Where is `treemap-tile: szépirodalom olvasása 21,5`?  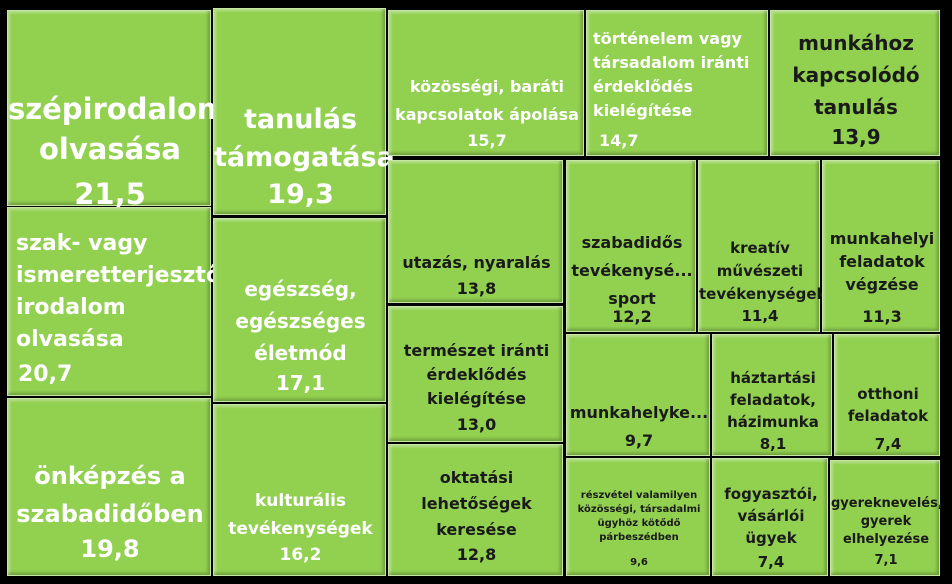 treemap-tile: szépirodalom olvasása 21,5 is located at coordinates (117, 110).